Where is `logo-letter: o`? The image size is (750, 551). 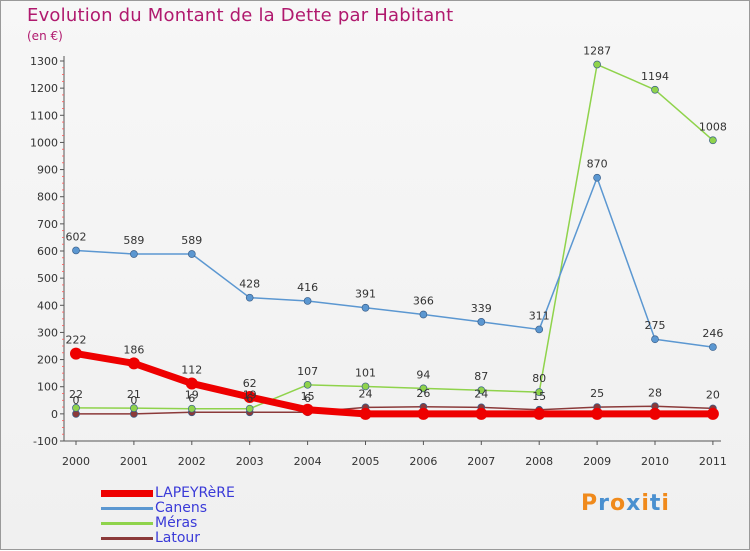 logo-letter: o is located at coordinates (618, 503).